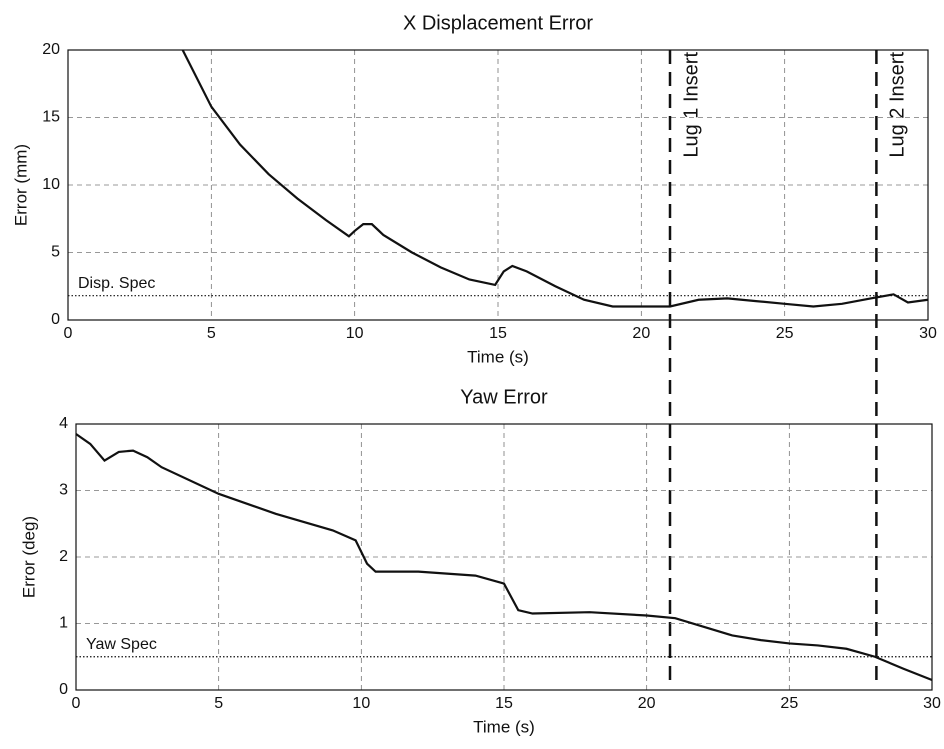 Image resolution: width=944 pixels, height=749 pixels. What do you see at coordinates (898, 105) in the screenshot?
I see `event-label: Lug 2 Insert` at bounding box center [898, 105].